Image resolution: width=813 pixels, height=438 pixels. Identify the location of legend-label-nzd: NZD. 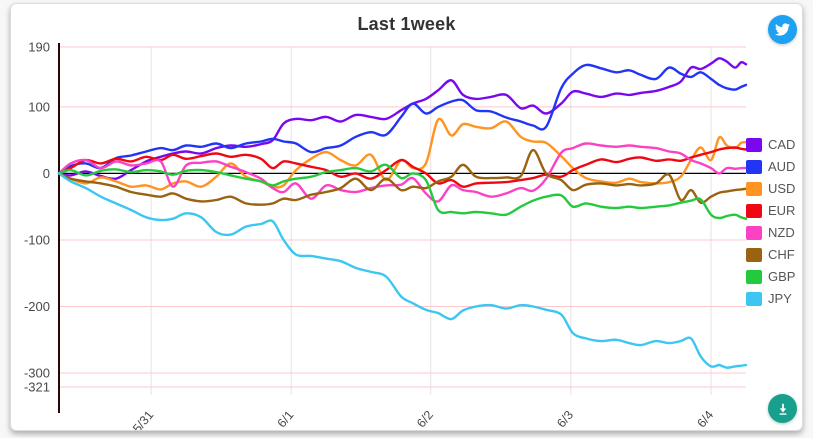
(781, 232).